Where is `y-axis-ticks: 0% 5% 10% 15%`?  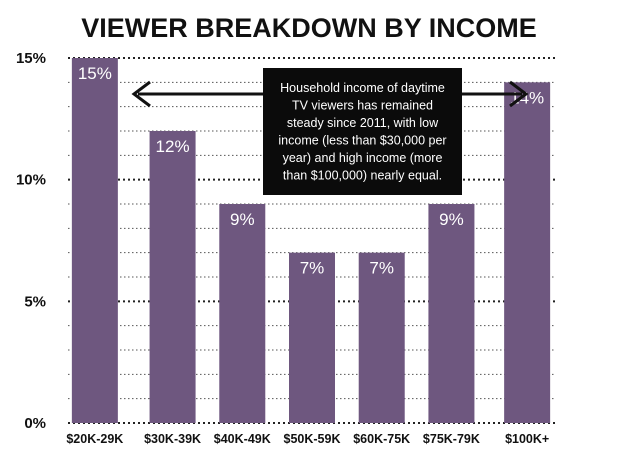
y-axis-ticks: 0% 5% 10% 15% is located at coordinates (31, 241).